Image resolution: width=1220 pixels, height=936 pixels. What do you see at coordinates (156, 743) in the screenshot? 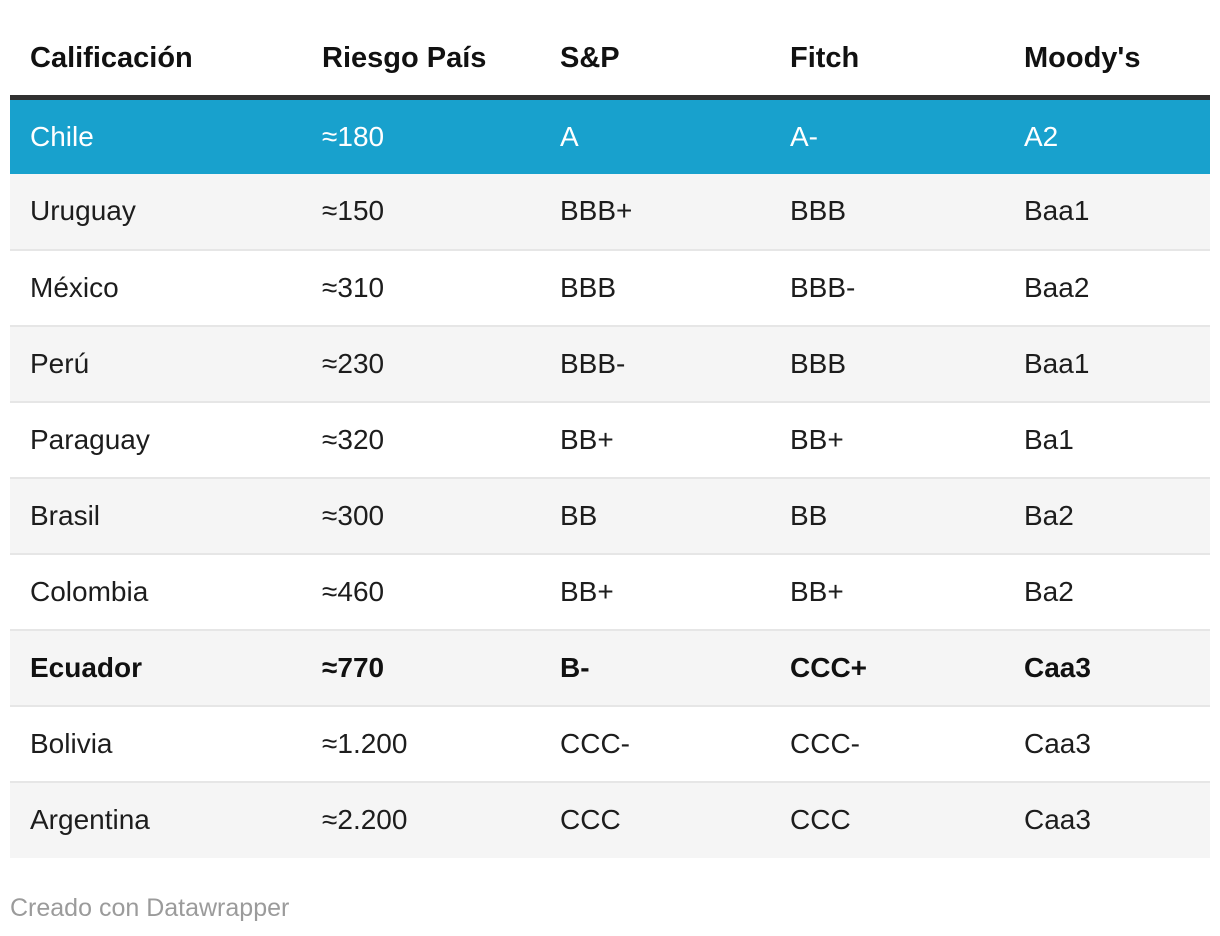
I see `cell-country: Bolivia` at bounding box center [156, 743].